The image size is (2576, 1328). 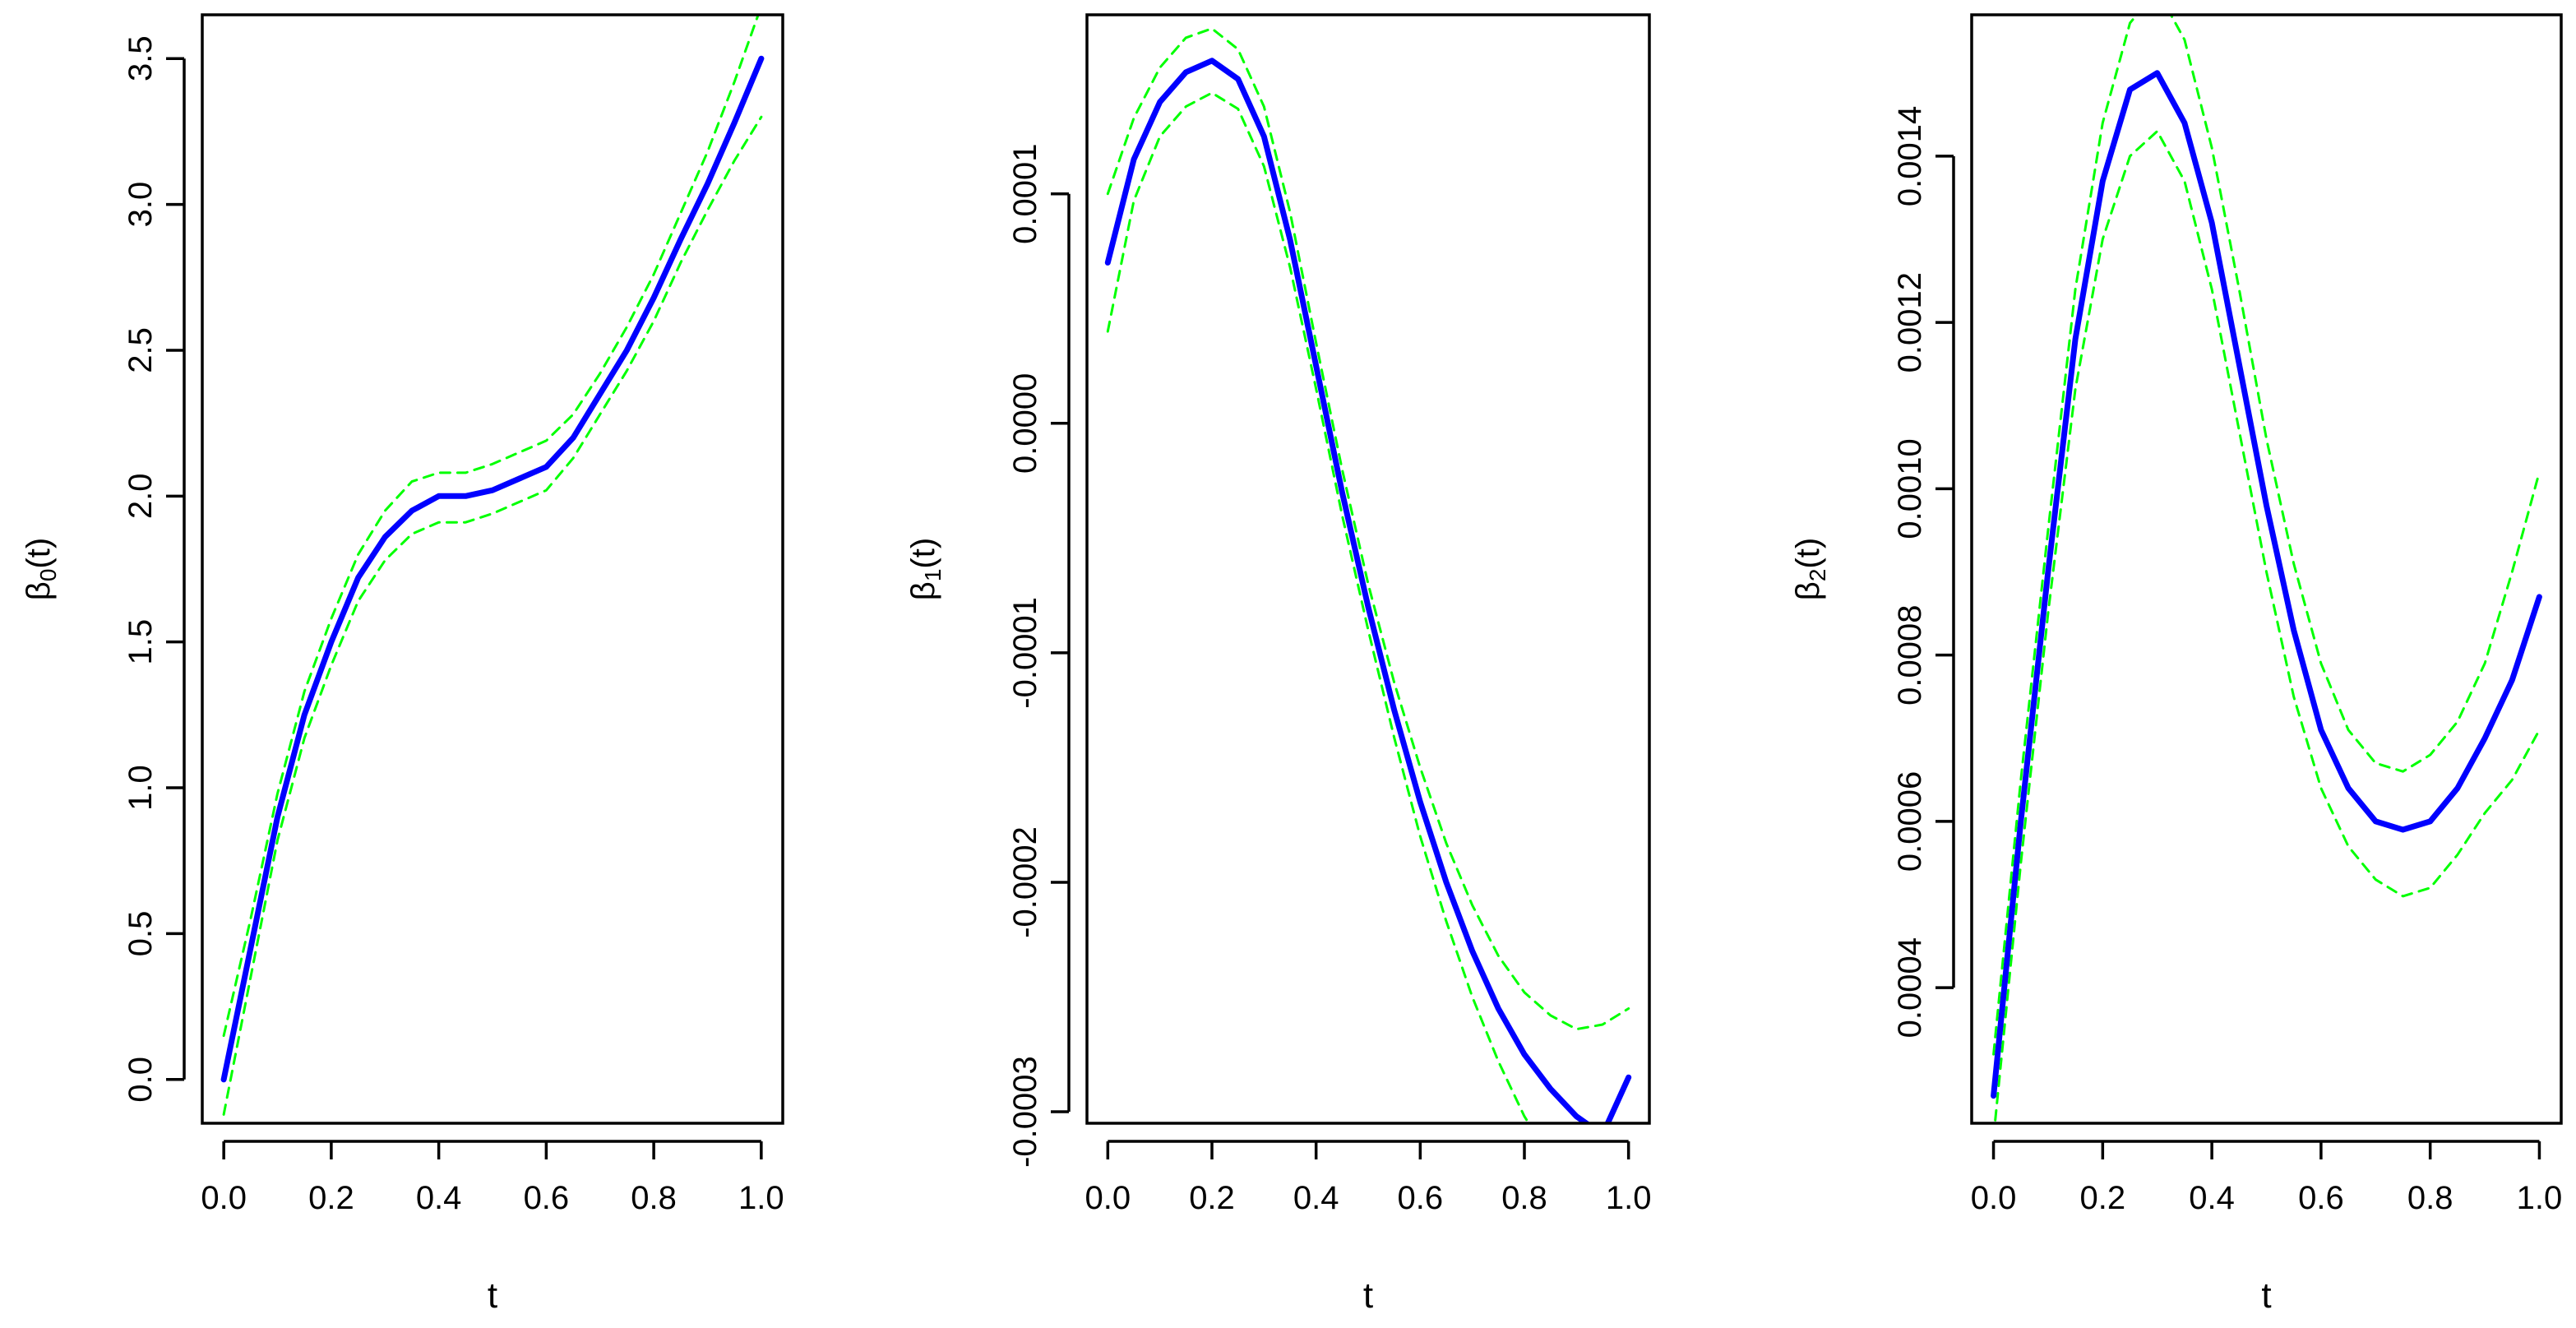 I want to click on y-tick-label: 0.0006, so click(x=1910, y=821).